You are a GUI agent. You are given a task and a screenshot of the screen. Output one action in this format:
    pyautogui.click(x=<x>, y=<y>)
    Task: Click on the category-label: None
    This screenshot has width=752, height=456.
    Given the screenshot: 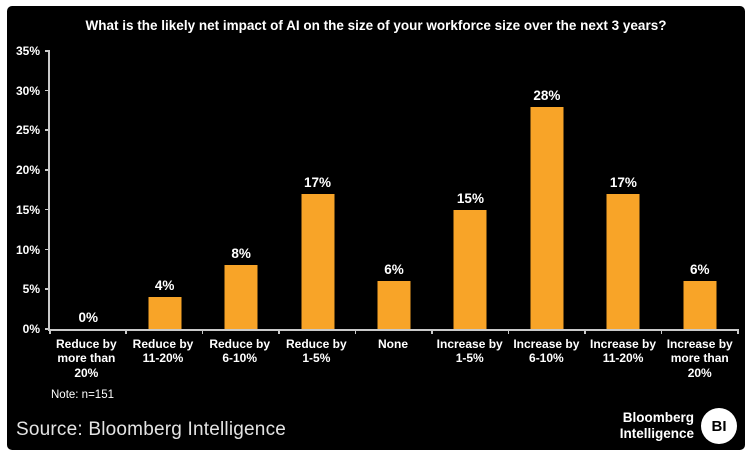 What is the action you would take?
    pyautogui.click(x=393, y=344)
    